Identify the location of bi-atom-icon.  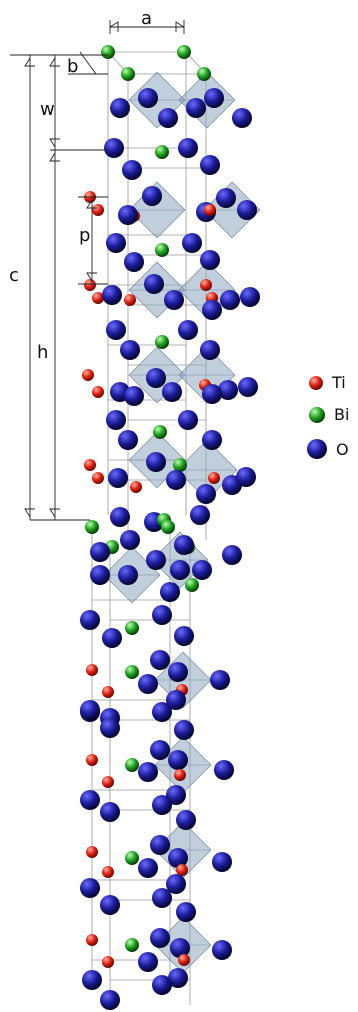
(317, 414).